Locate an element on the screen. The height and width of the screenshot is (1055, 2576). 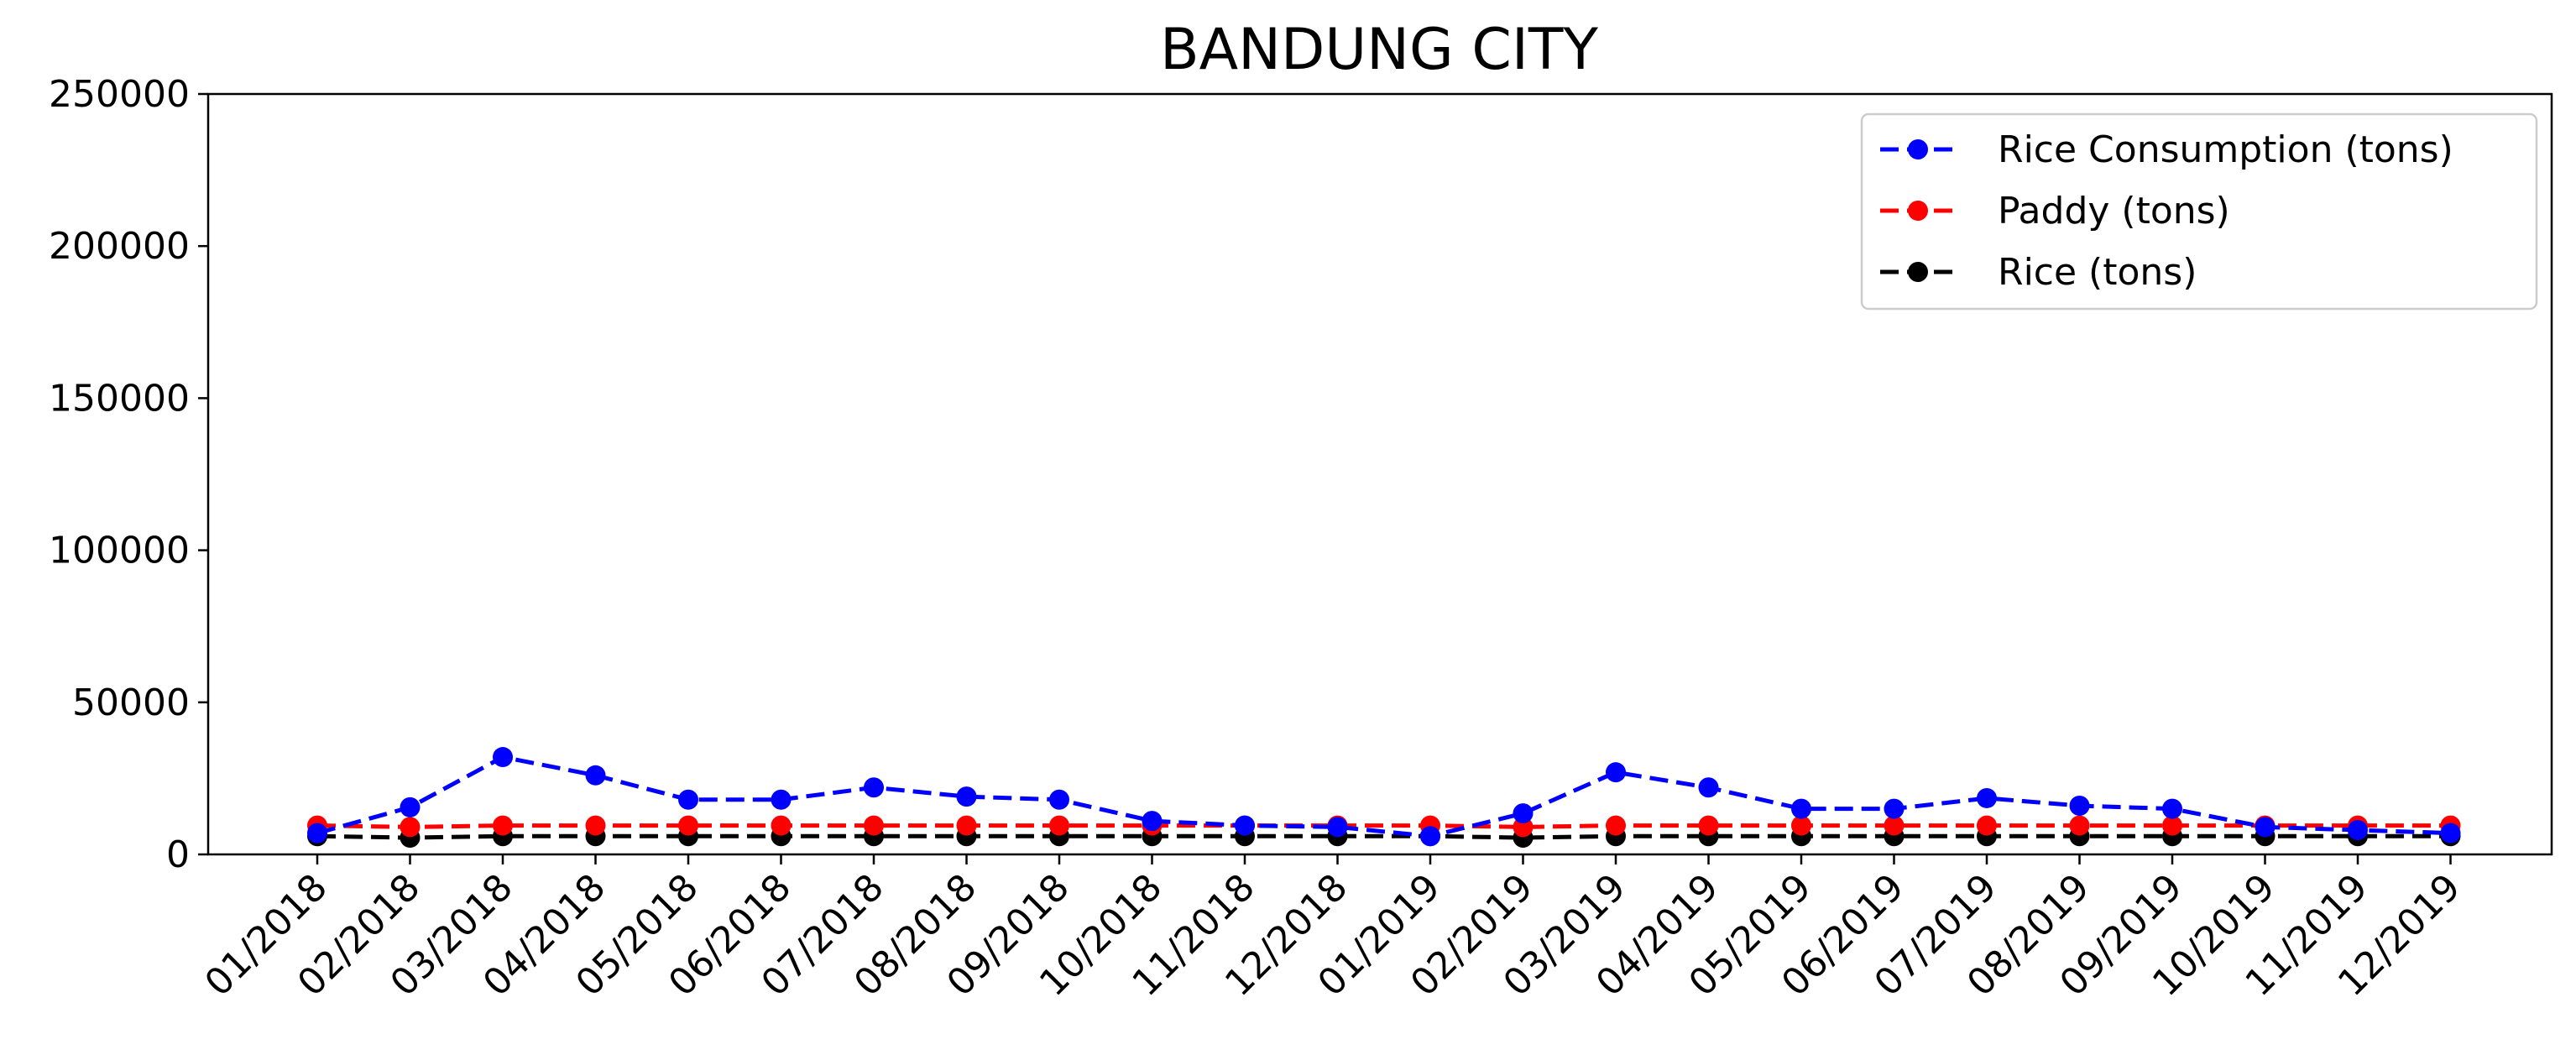
legend-label: Paddy (tons) is located at coordinates (2114, 211).